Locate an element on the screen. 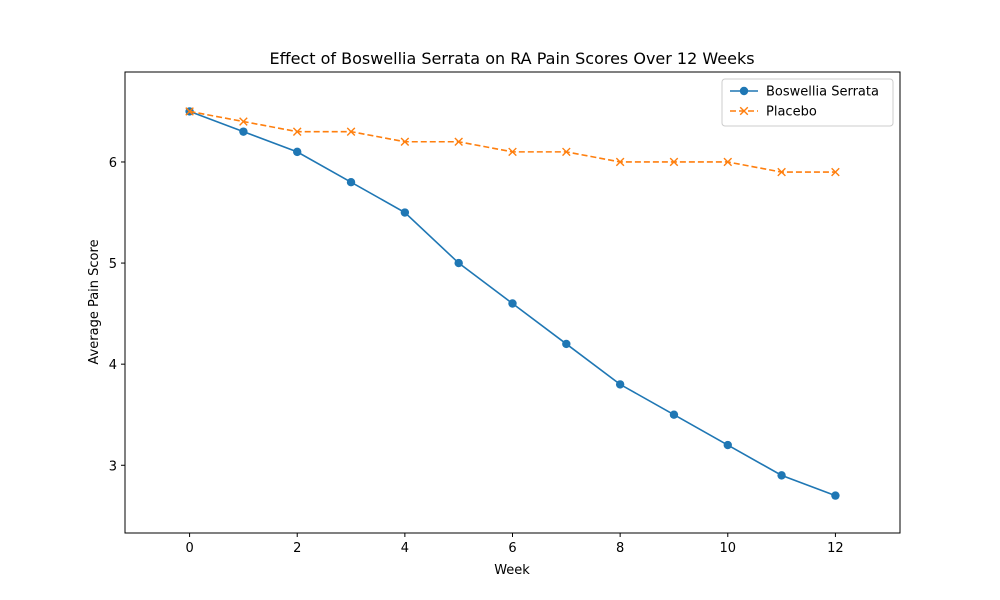 The width and height of the screenshot is (1000, 600). y-axis-label: Average Pain Score is located at coordinates (94, 301).